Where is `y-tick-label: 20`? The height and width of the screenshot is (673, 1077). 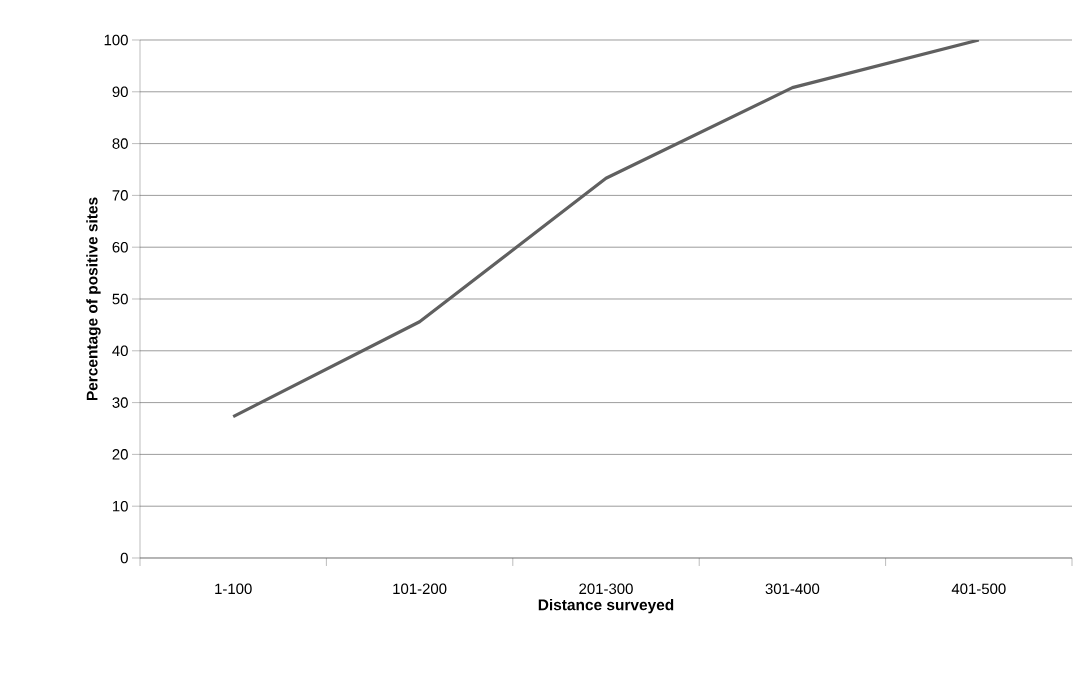 y-tick-label: 20 is located at coordinates (120, 454).